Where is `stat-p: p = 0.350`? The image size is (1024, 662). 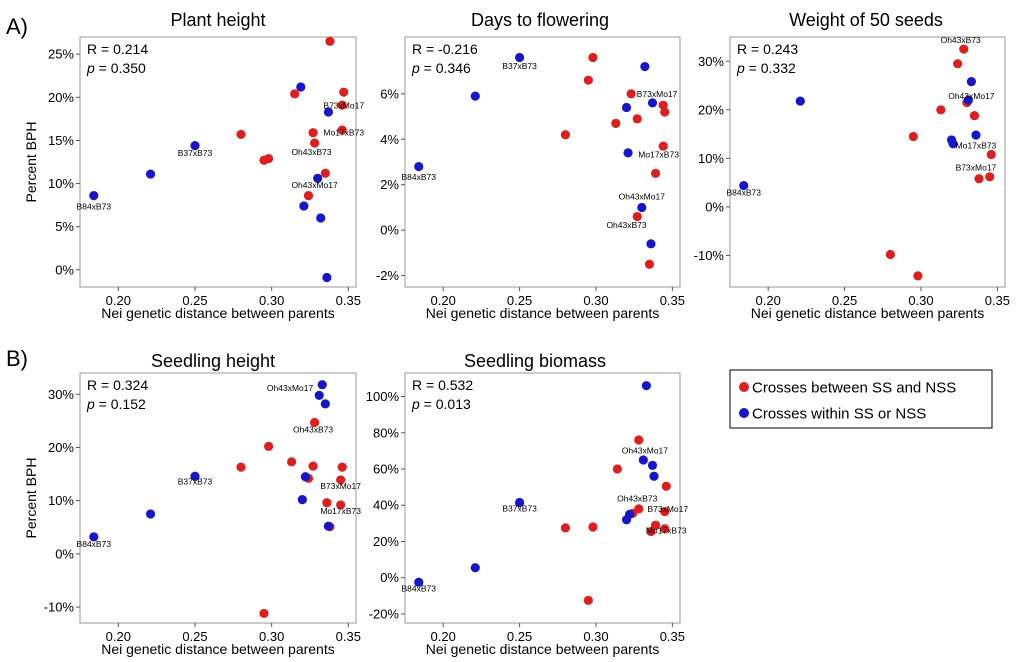 stat-p: p = 0.350 is located at coordinates (116, 68).